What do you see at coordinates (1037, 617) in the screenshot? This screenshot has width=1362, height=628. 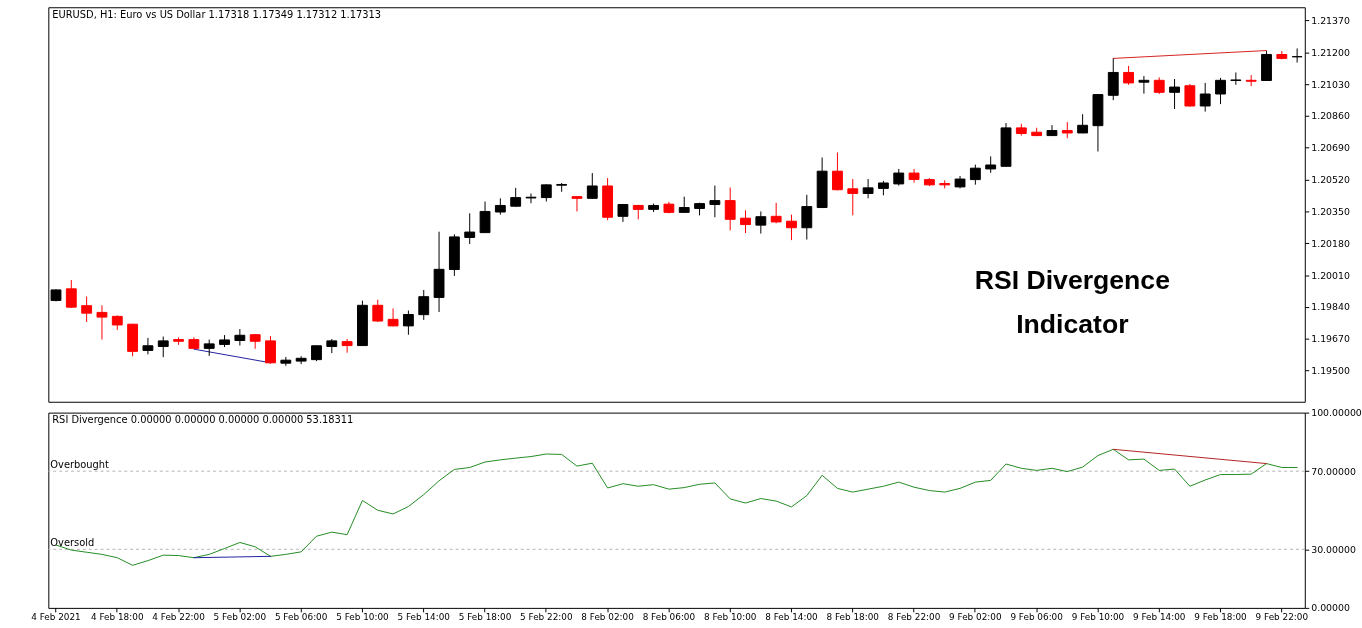 I see `x-tick-label: 9 Feb 06:00` at bounding box center [1037, 617].